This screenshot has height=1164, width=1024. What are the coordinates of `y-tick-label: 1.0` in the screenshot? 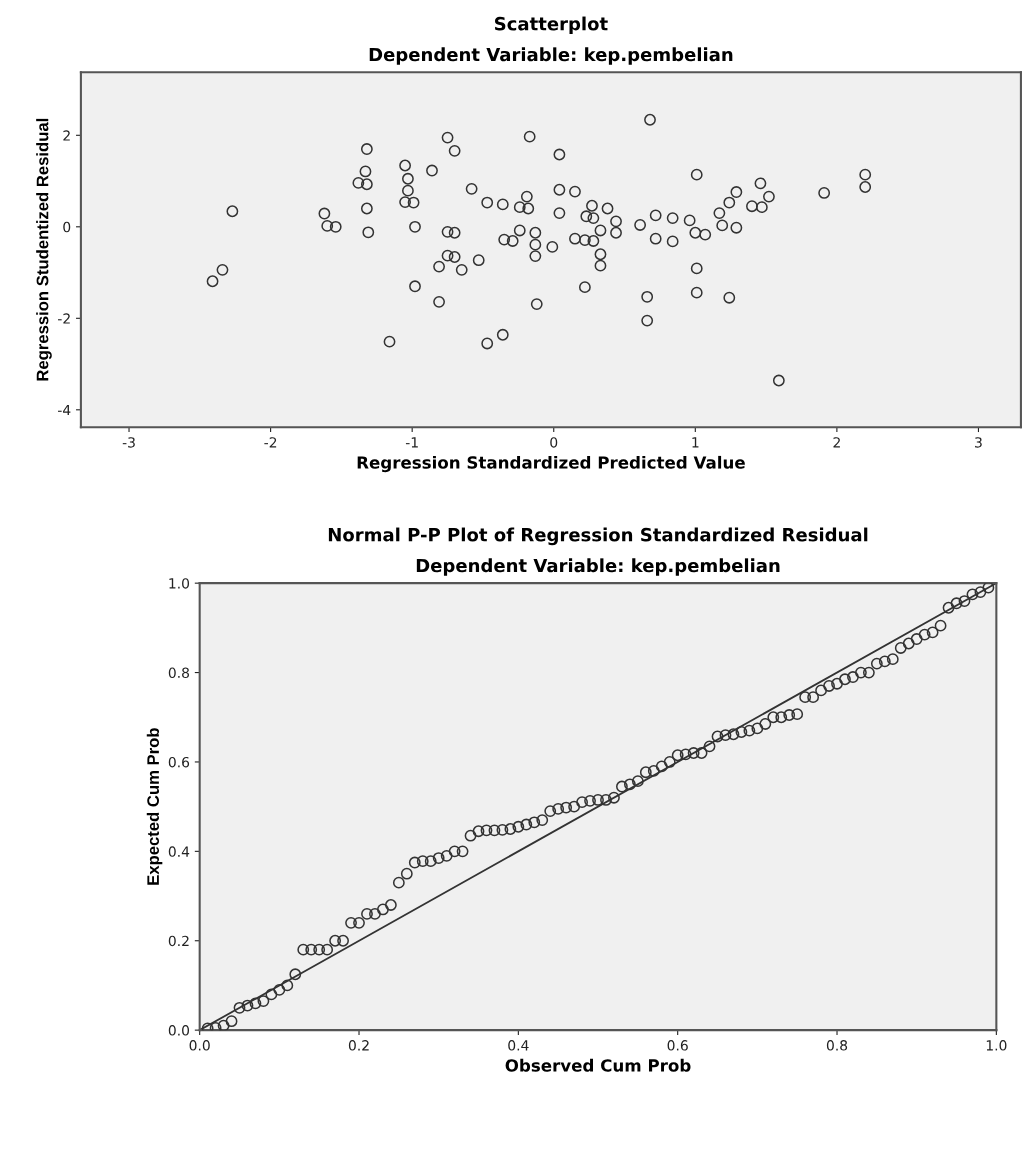 It's located at (179, 583).